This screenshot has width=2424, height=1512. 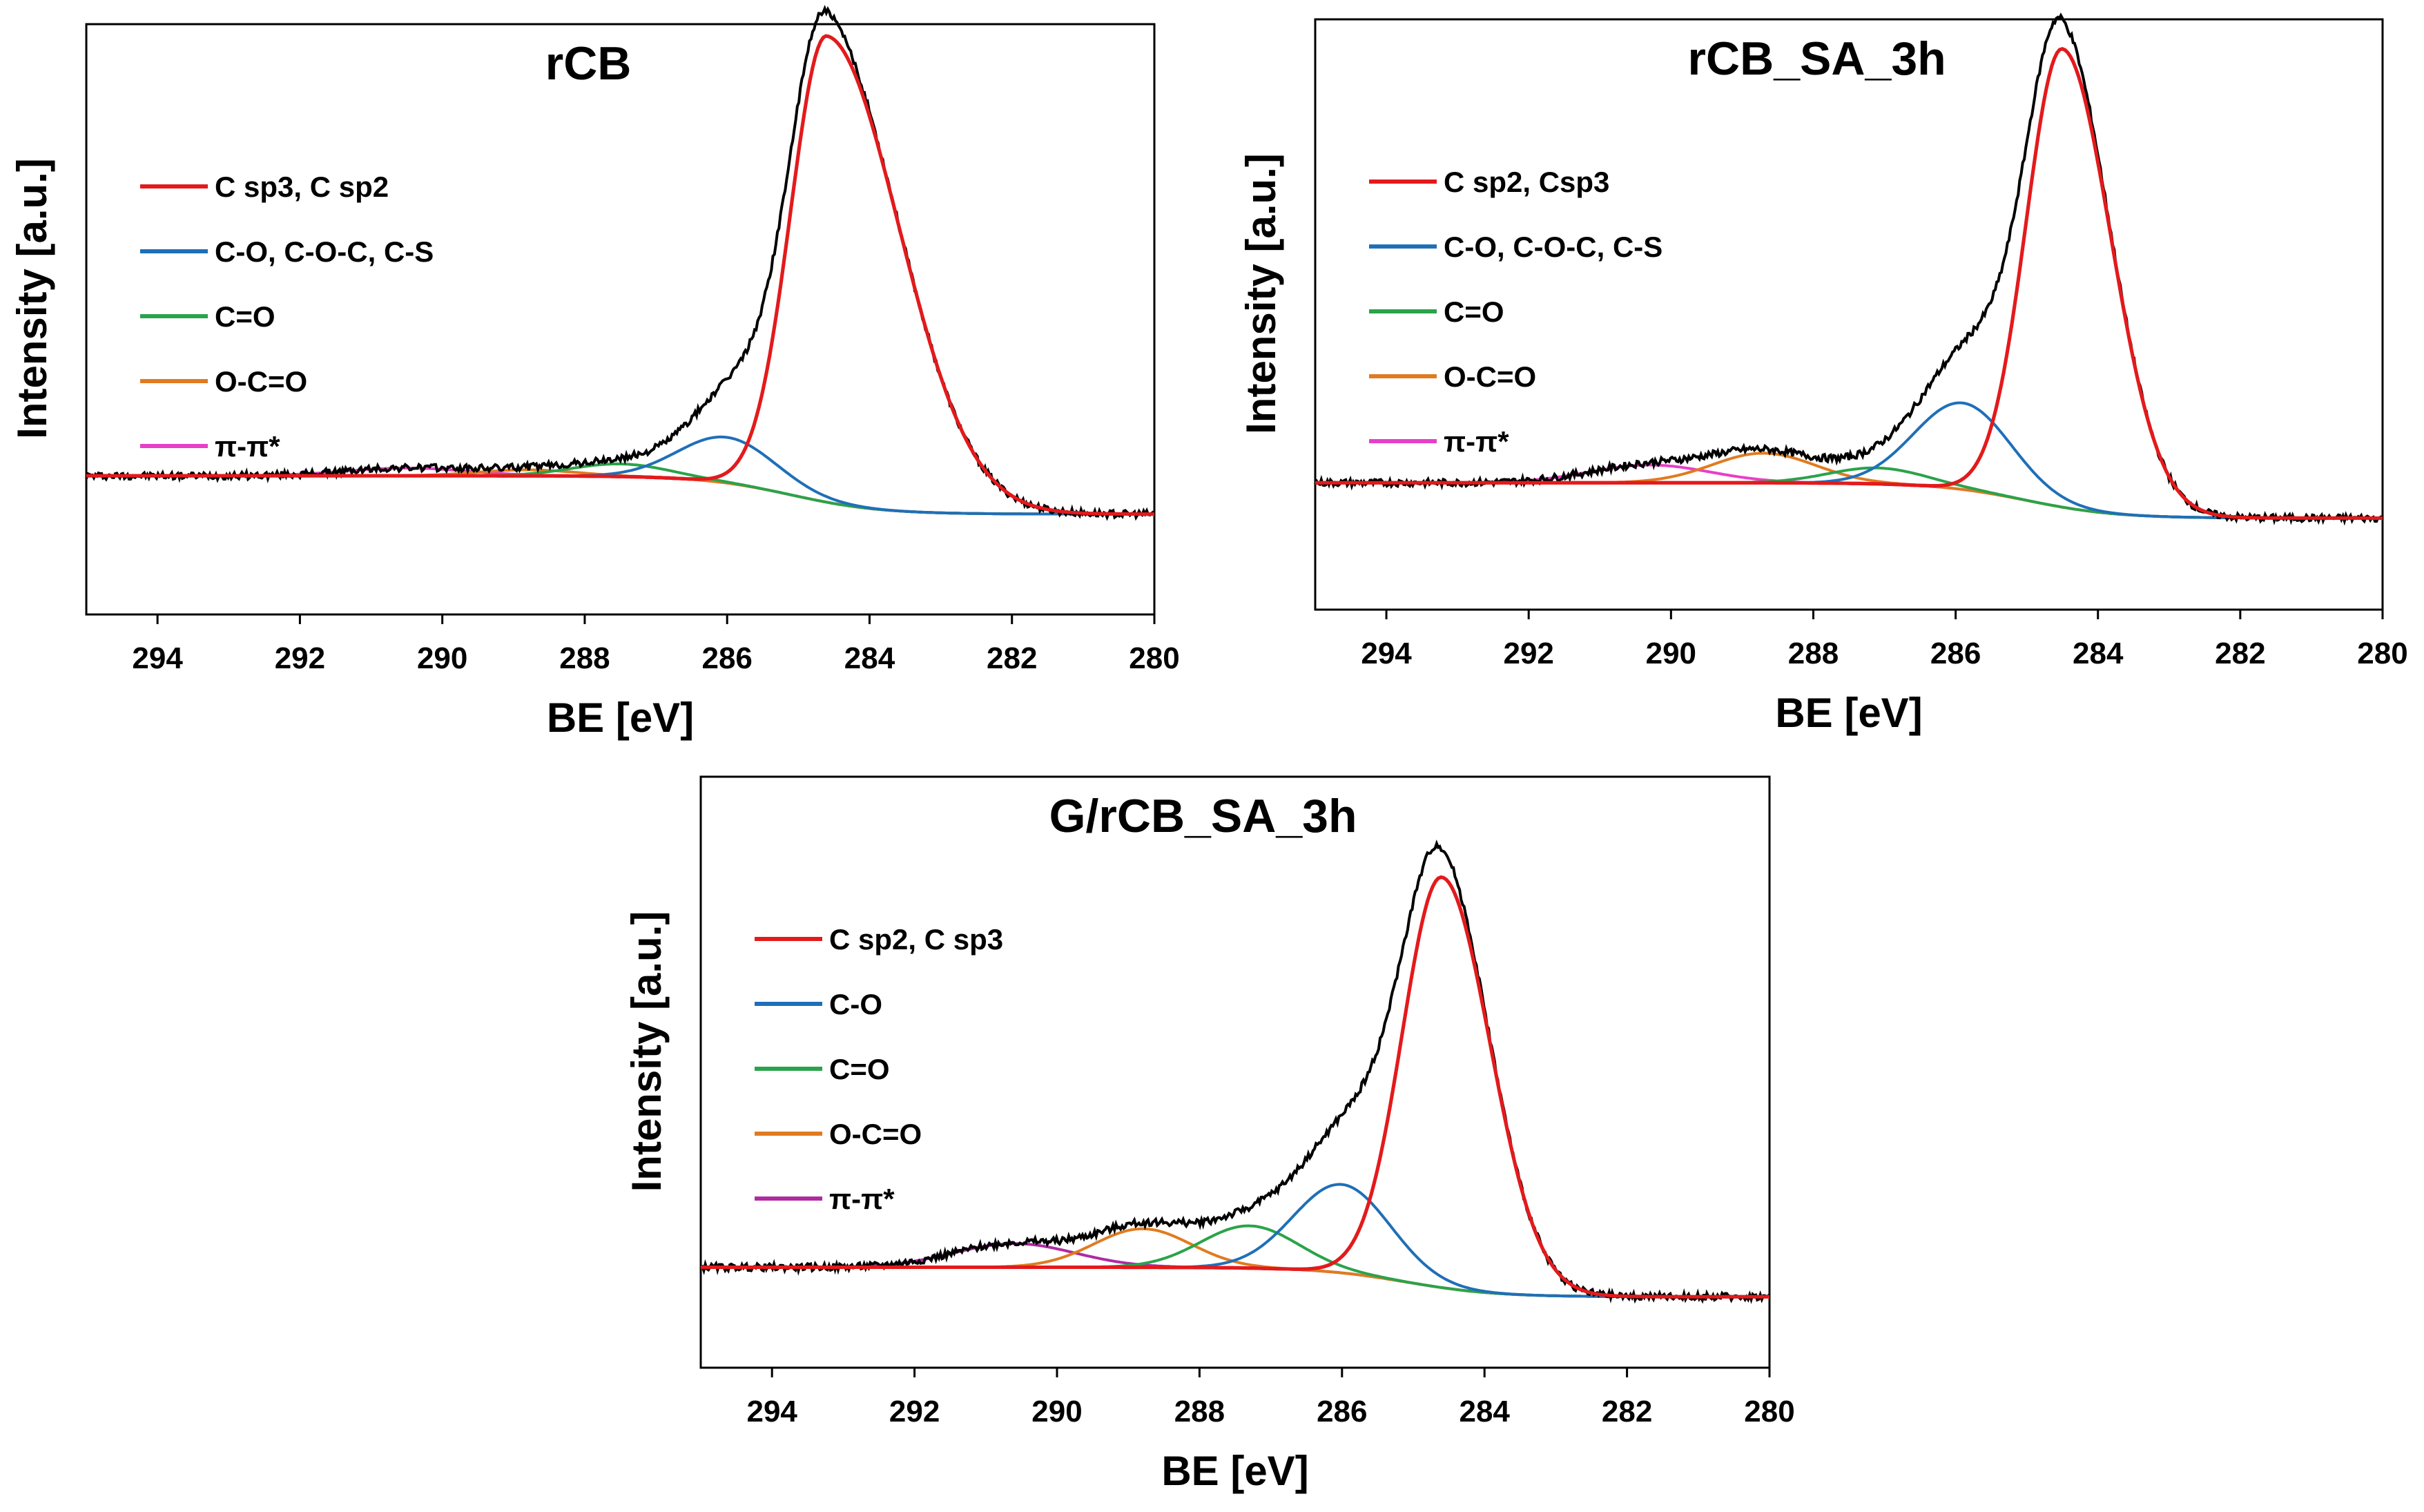 I want to click on legend: C sp2, C sp3 C-O C=O O-C=O π-π*, so click(x=879, y=1069).